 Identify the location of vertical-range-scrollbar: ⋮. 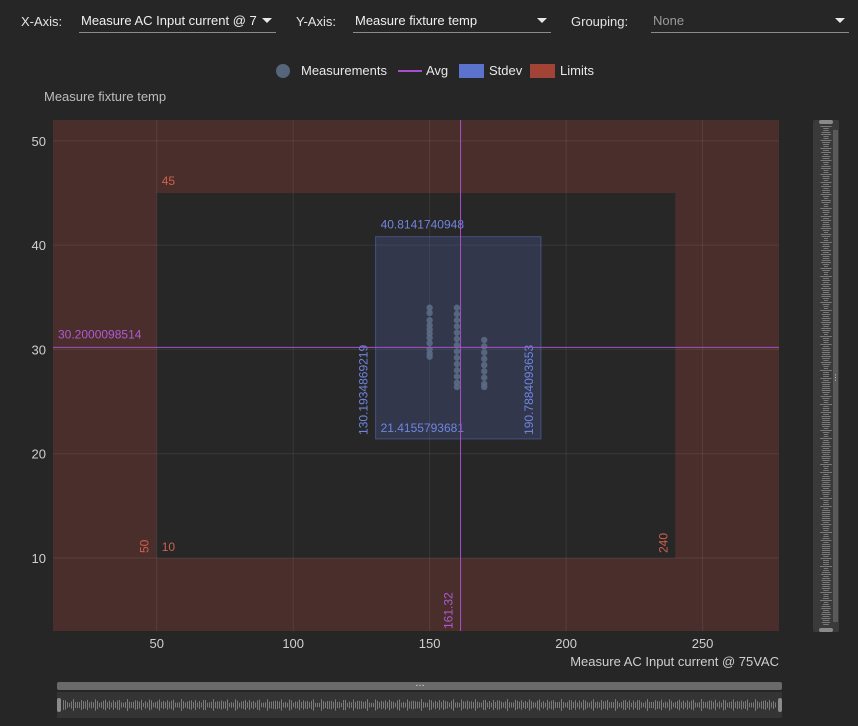
(826, 376).